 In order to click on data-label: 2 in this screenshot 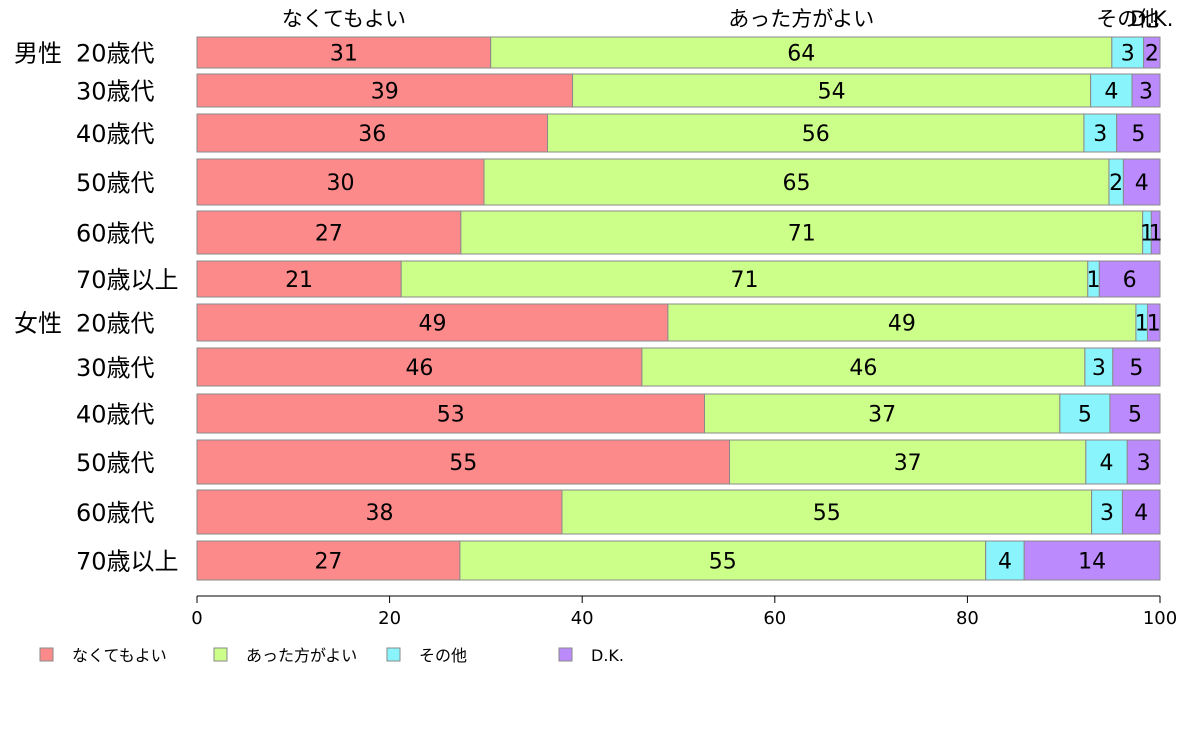, I will do `click(1116, 183)`.